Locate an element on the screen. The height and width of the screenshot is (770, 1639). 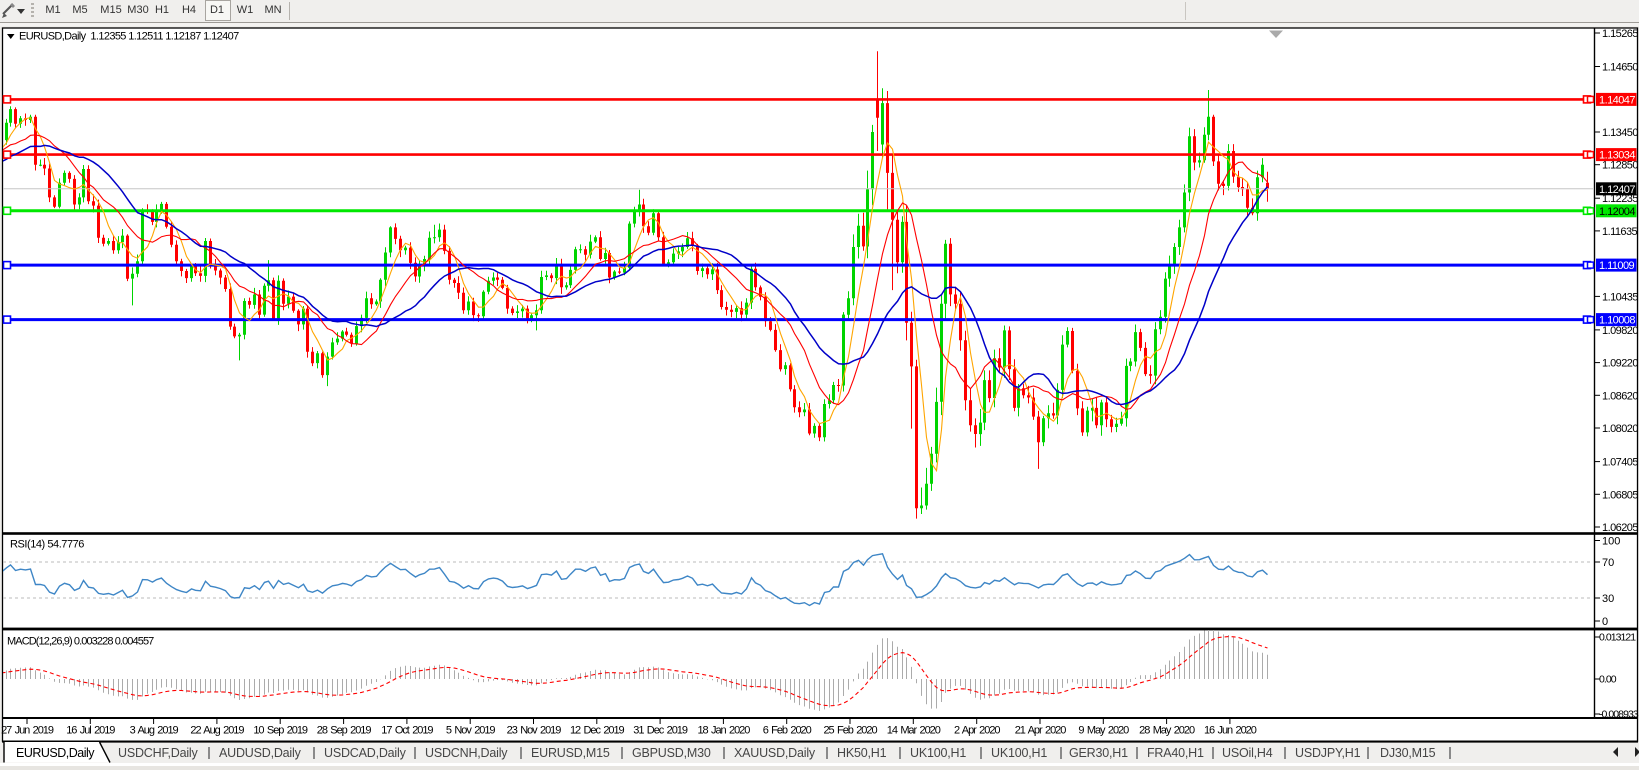
svg-text: -0.008933 is located at coordinates (1619, 715).